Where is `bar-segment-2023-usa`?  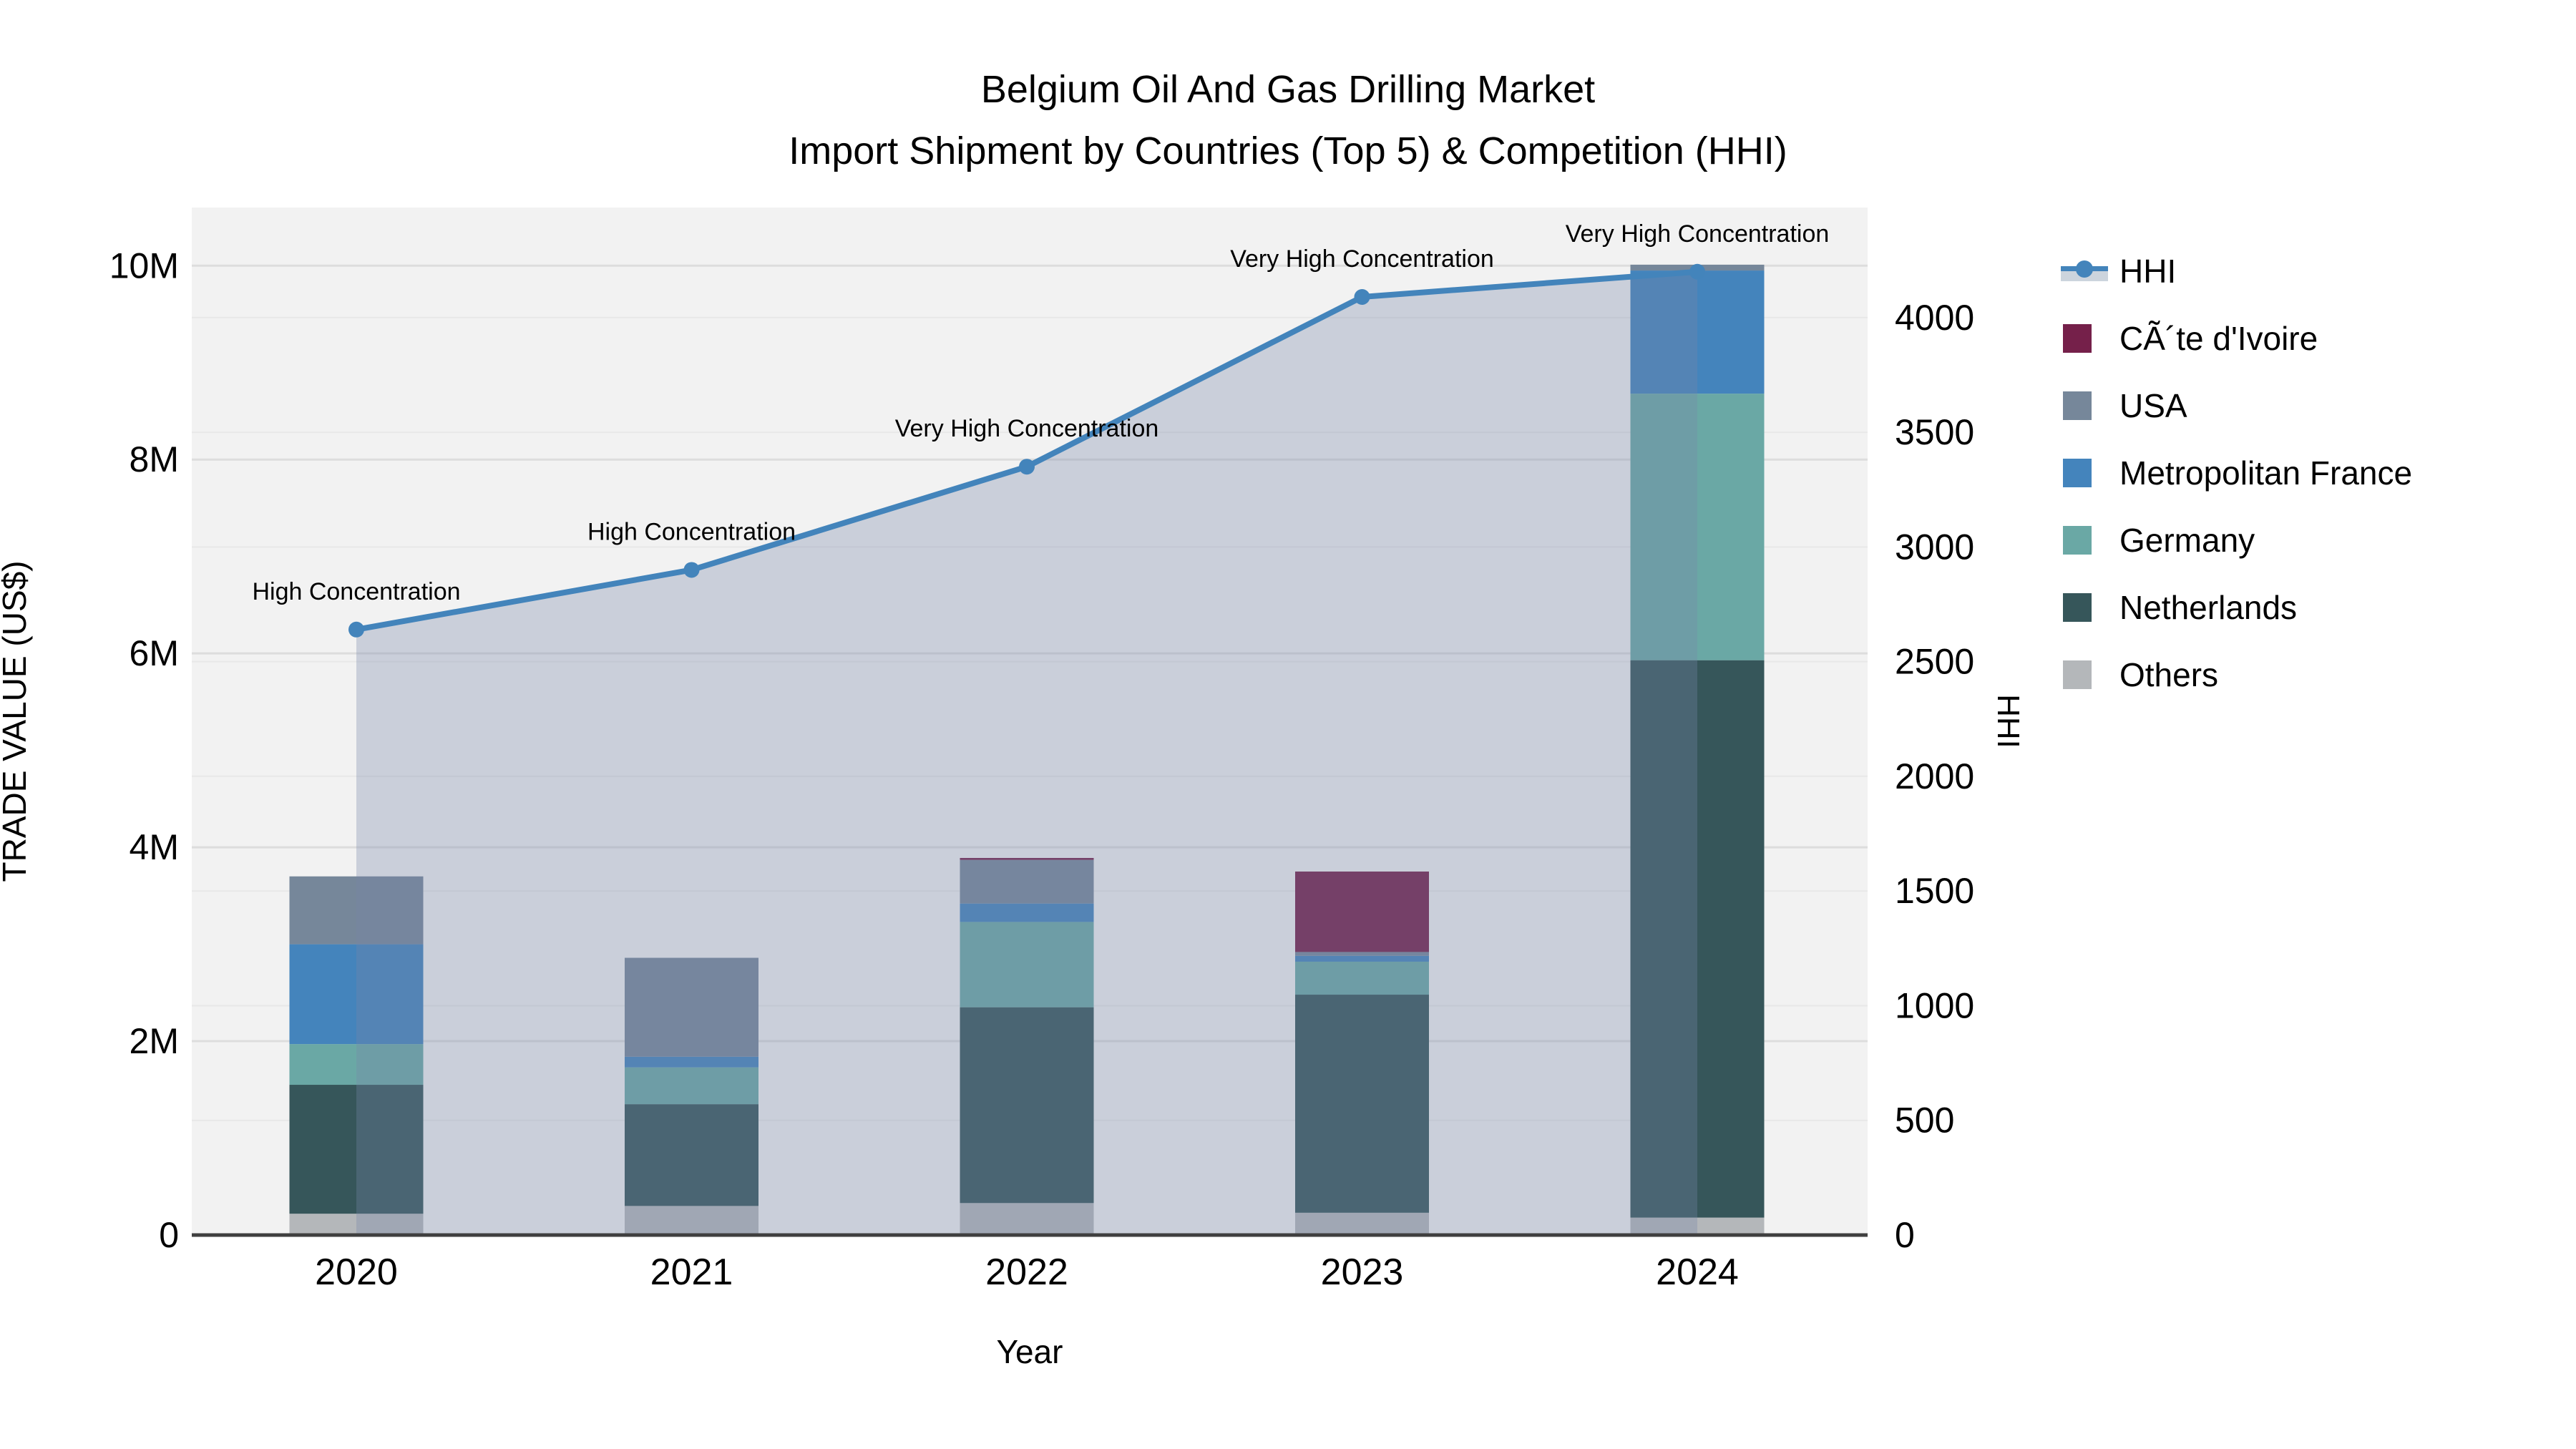 bar-segment-2023-usa is located at coordinates (1362, 954).